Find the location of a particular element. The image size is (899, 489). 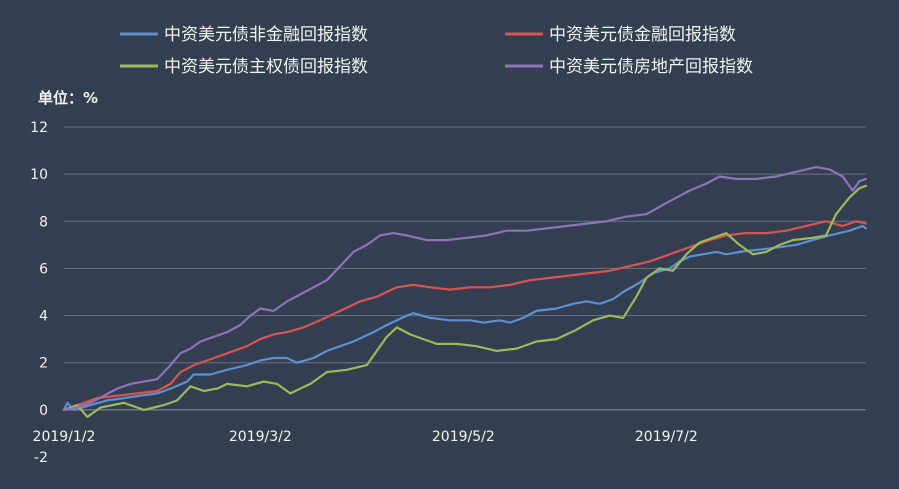

legend-item-4: 中资美元债房地产回报指数 is located at coordinates (629, 67).